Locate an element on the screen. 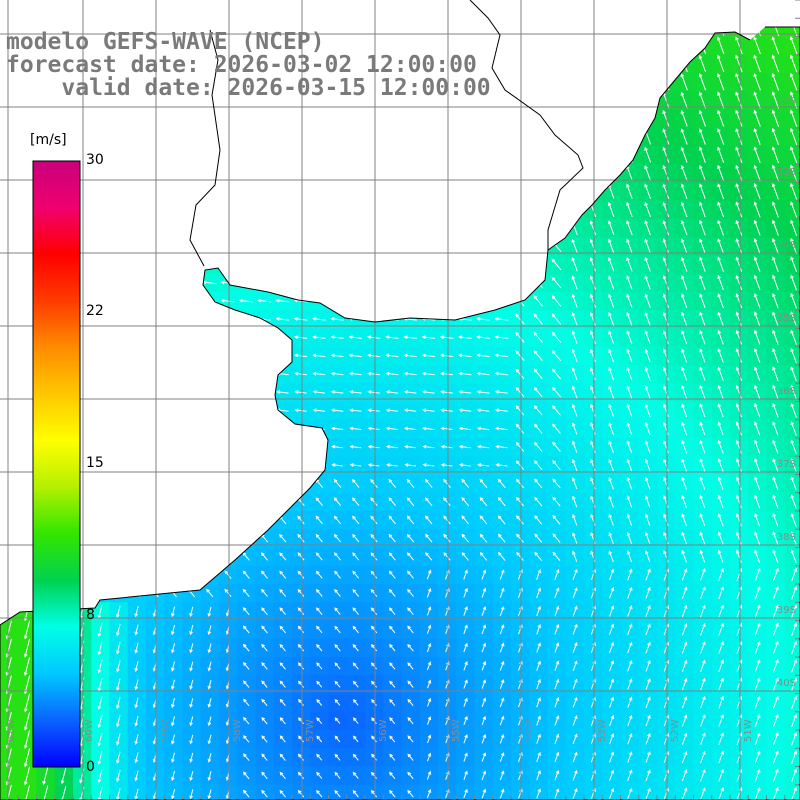 Image resolution: width=800 pixels, height=800 pixels. lon-label: 59W is located at coordinates (165, 730).